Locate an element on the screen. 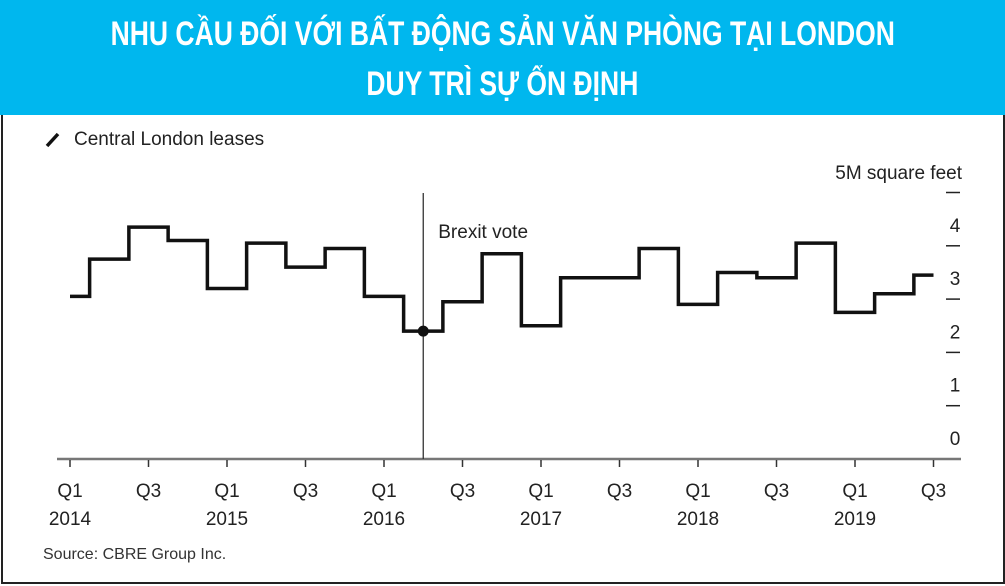 This screenshot has height=586, width=1005. legend: Central London leases is located at coordinates (154, 139).